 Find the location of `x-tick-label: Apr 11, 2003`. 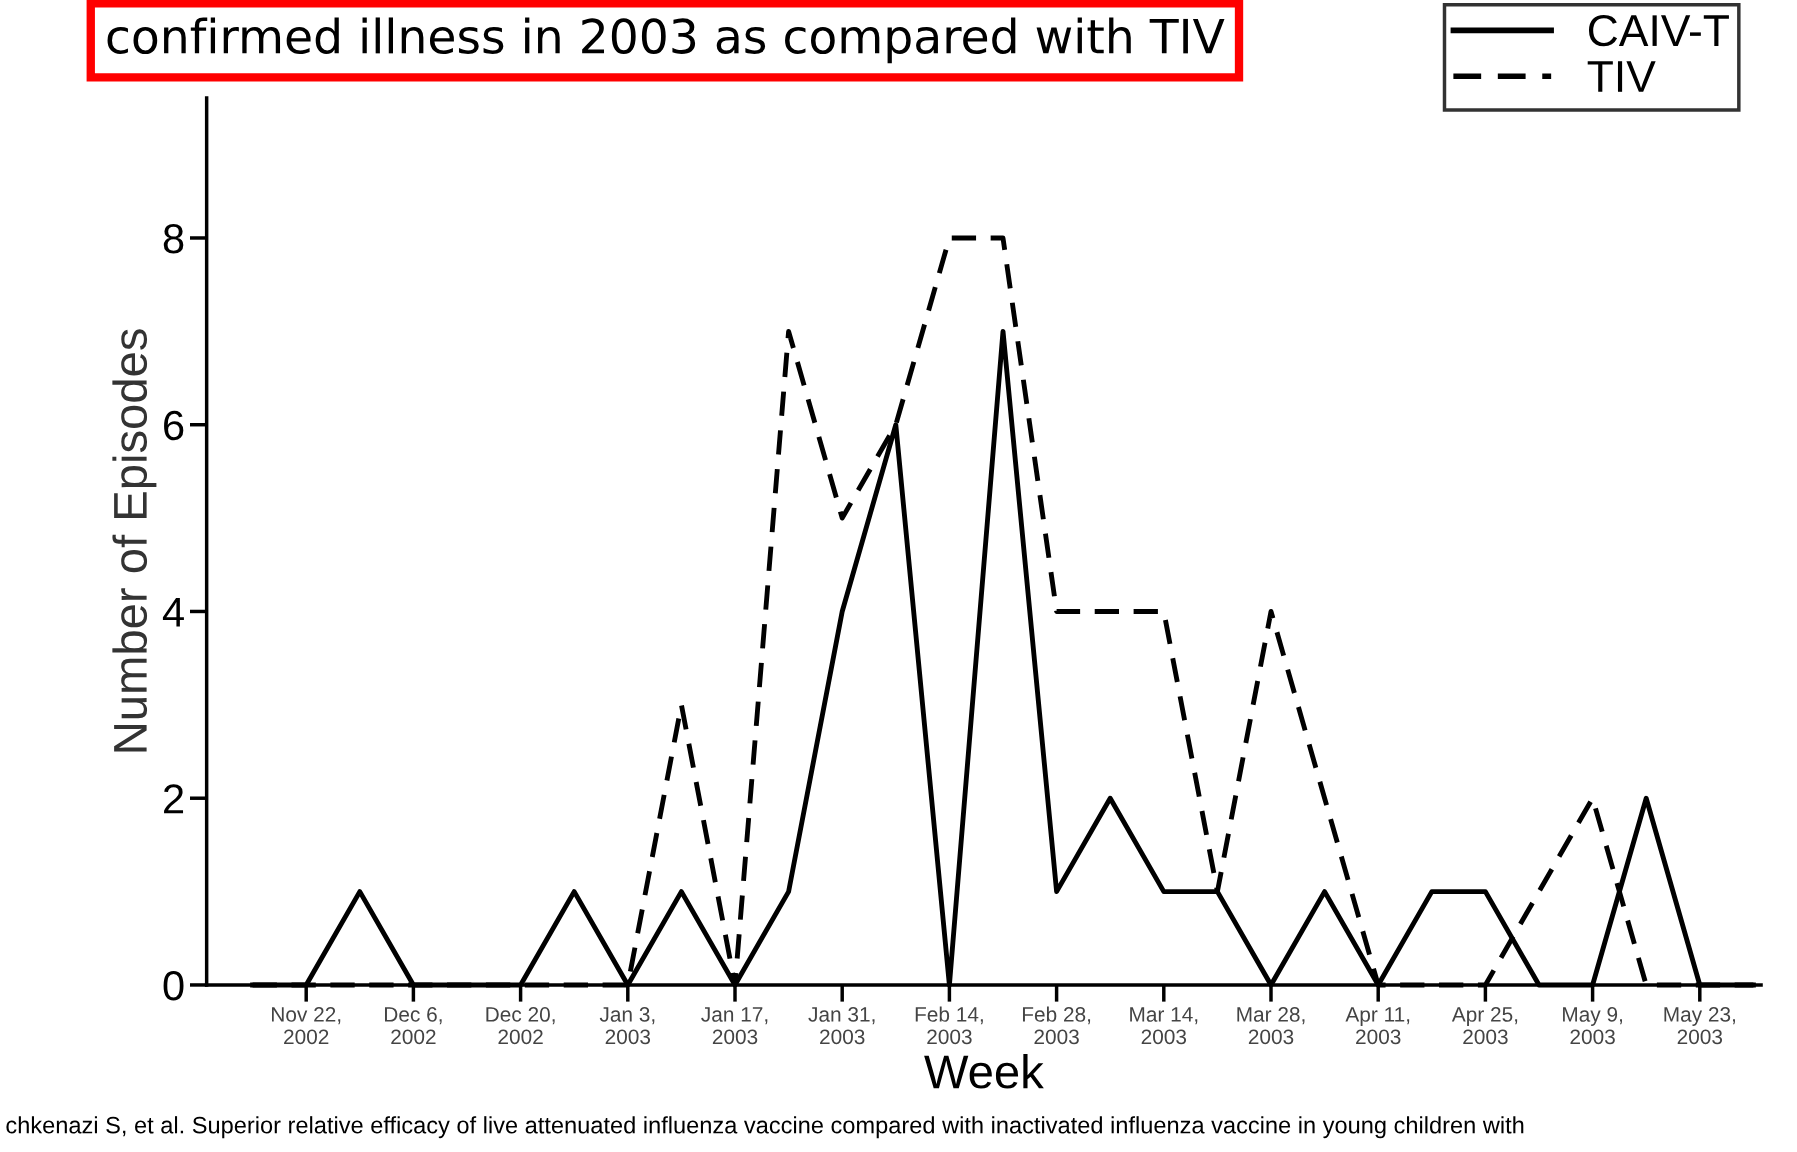

x-tick-label: Apr 11, 2003 is located at coordinates (1377, 1026).